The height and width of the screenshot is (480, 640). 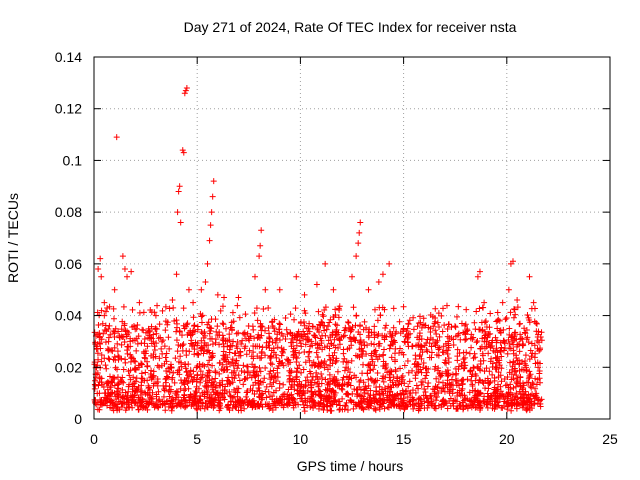 I want to click on y-tick-label: 0, so click(x=78, y=419).